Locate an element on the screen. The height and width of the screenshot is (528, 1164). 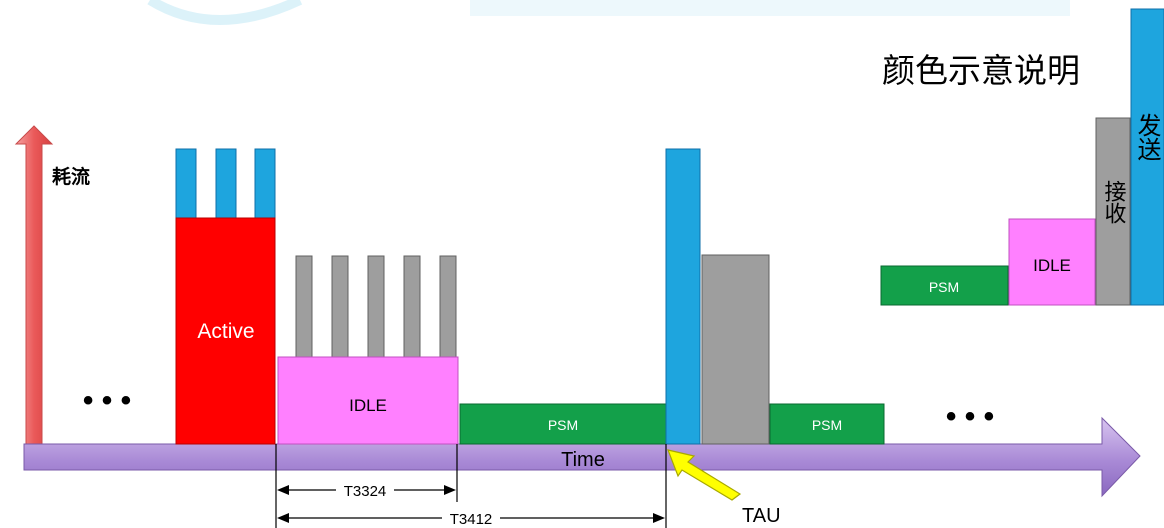
legend-idle-label: IDLE is located at coordinates (1052, 265).